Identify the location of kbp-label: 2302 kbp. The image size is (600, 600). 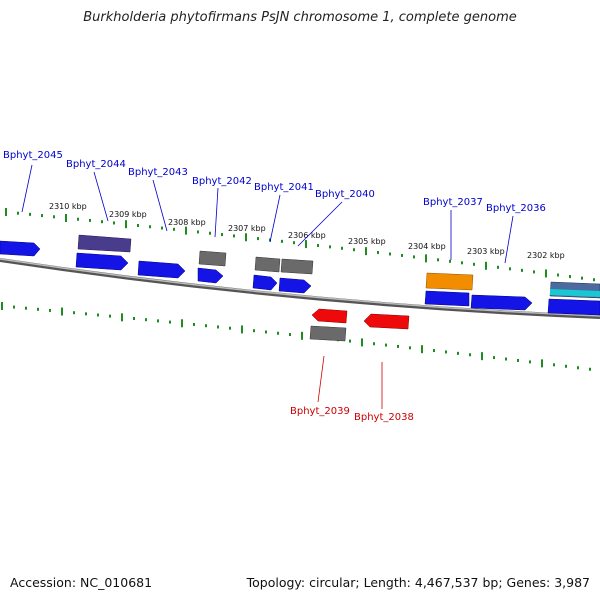
(546, 255).